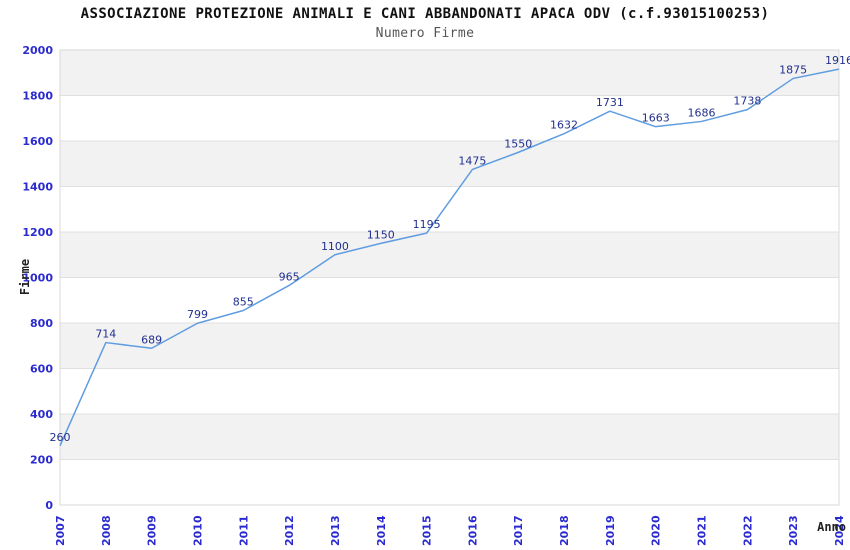  I want to click on y-tick-label: 400, so click(41, 414).